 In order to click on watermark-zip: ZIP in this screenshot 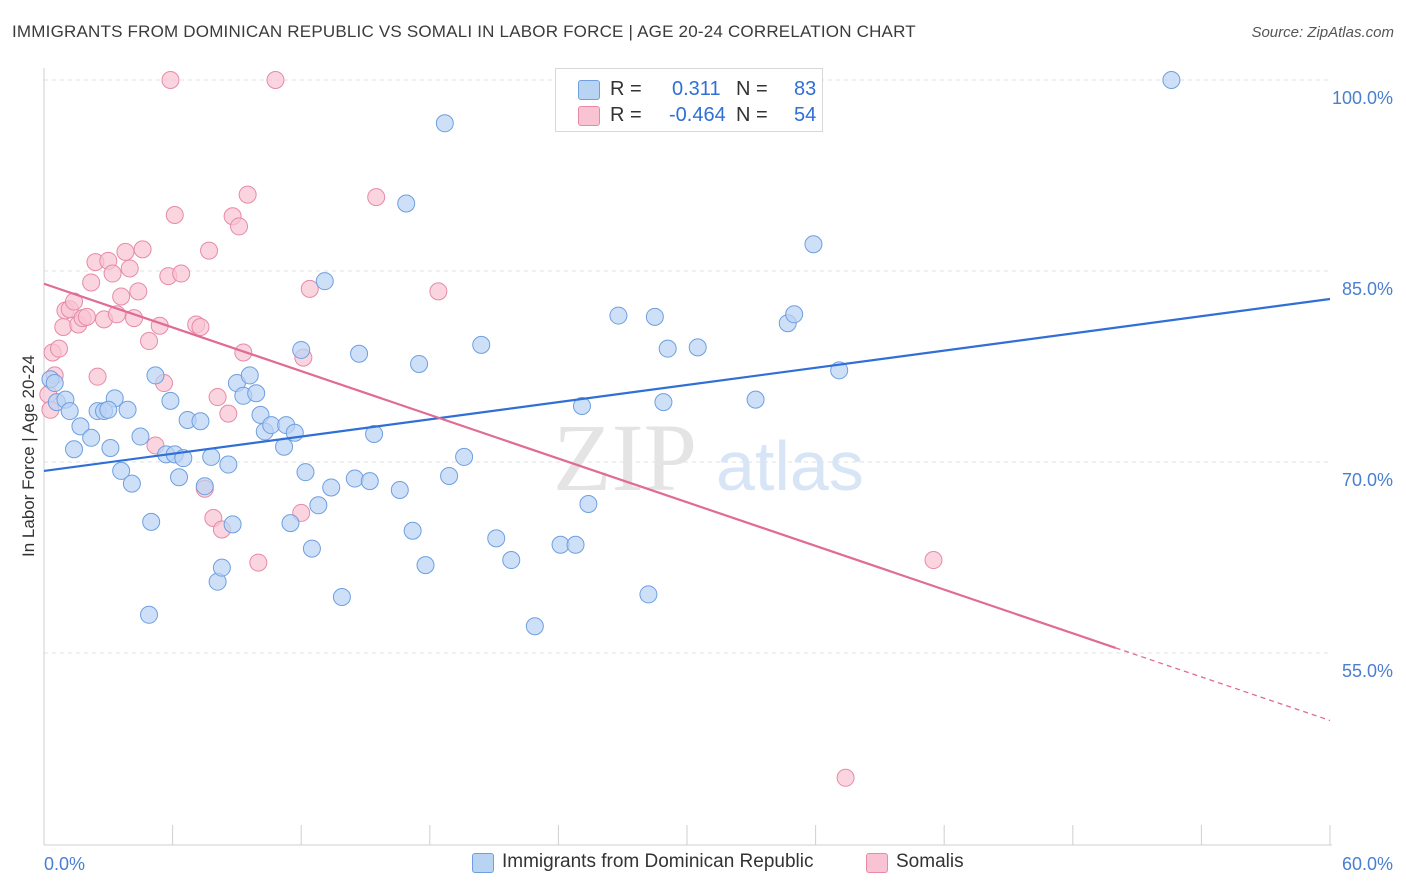, I will do `click(625, 457)`.